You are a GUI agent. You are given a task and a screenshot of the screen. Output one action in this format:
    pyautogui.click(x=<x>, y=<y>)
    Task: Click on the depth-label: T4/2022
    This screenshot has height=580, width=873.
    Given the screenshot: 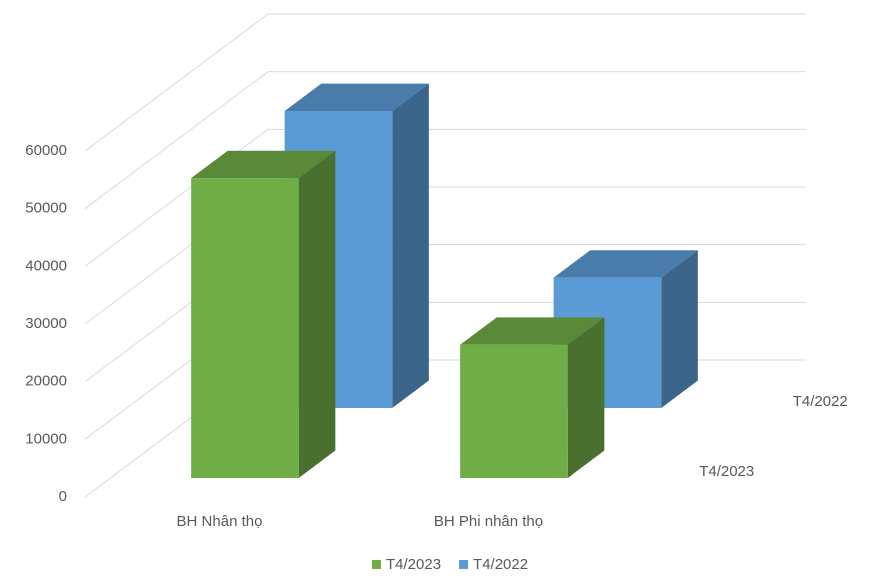 What is the action you would take?
    pyautogui.click(x=820, y=401)
    